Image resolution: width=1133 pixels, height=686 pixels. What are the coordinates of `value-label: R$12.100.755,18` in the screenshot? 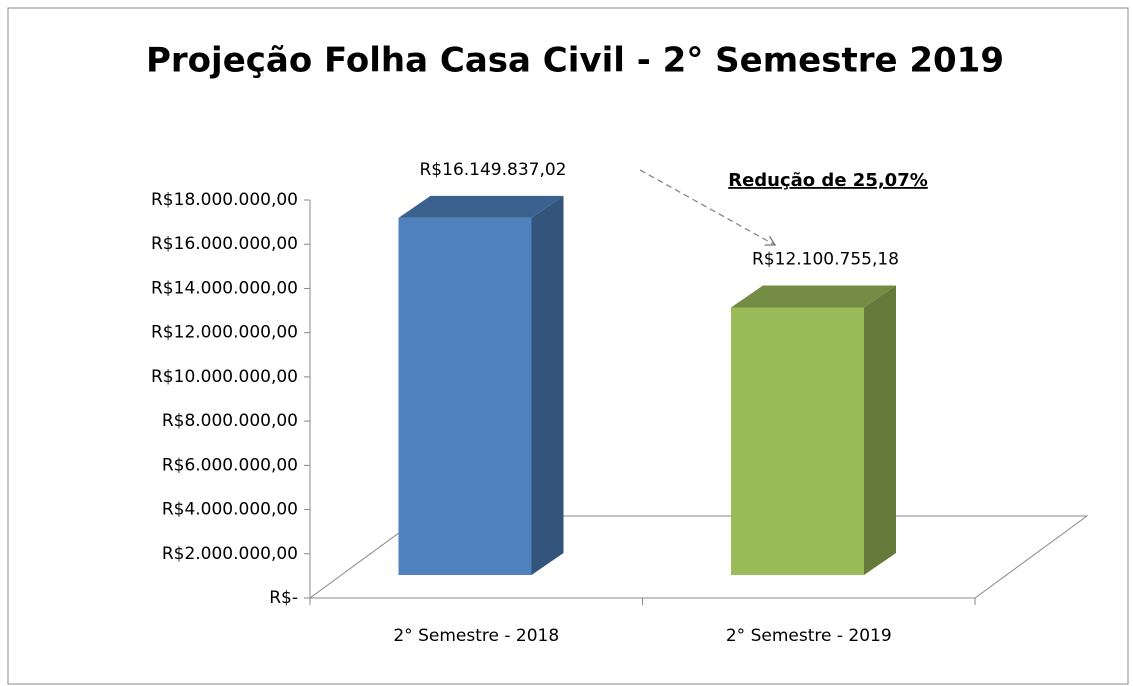 It's located at (825, 259).